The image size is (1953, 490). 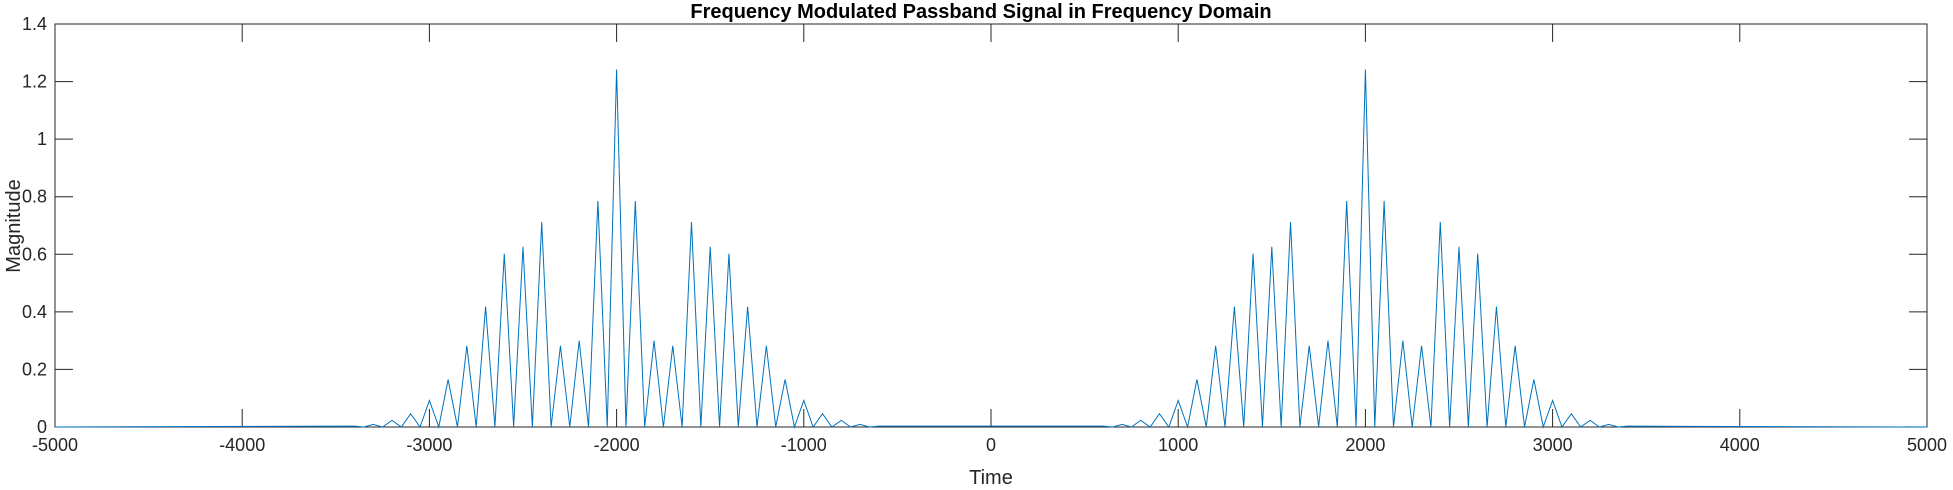 I want to click on y-tick-label: 1.4, so click(x=34, y=24).